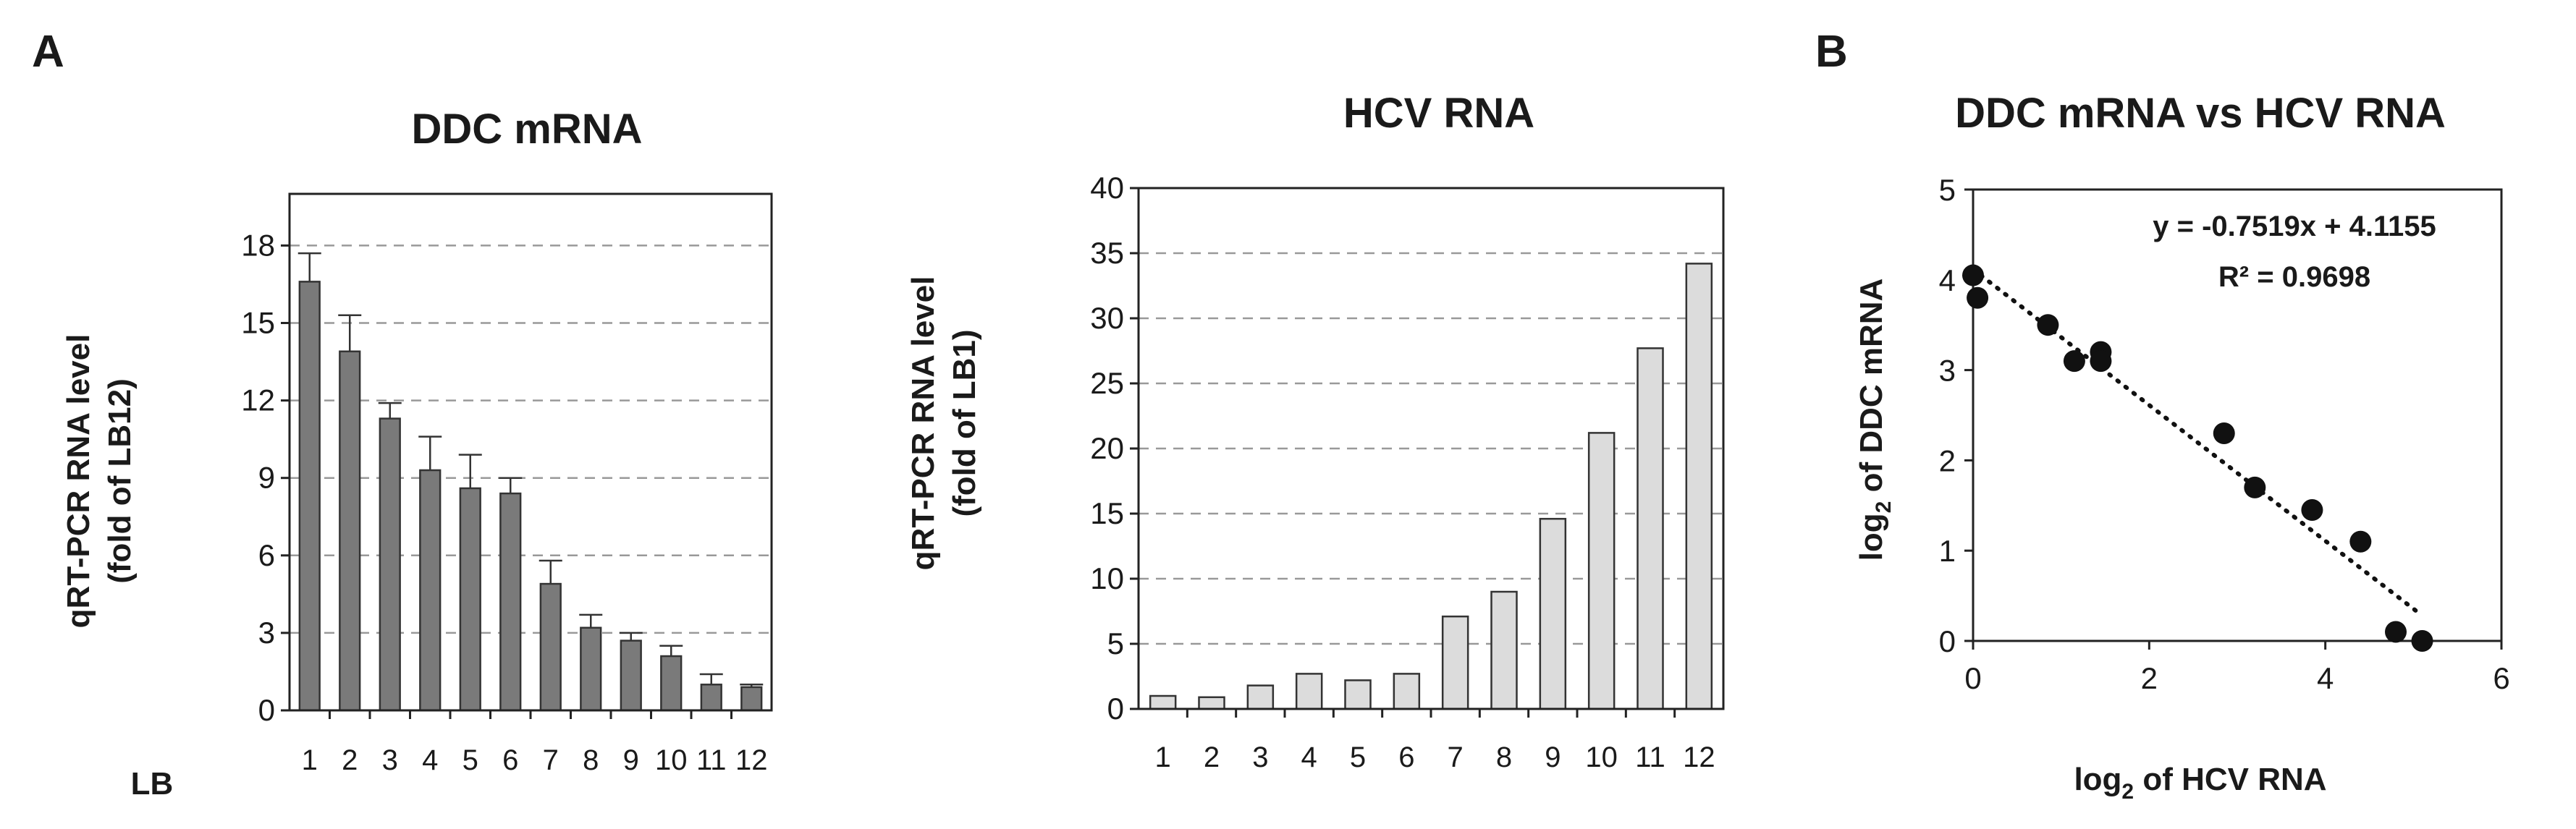 This screenshot has height=829, width=2576. I want to click on chart2-bars, so click(1431, 486).